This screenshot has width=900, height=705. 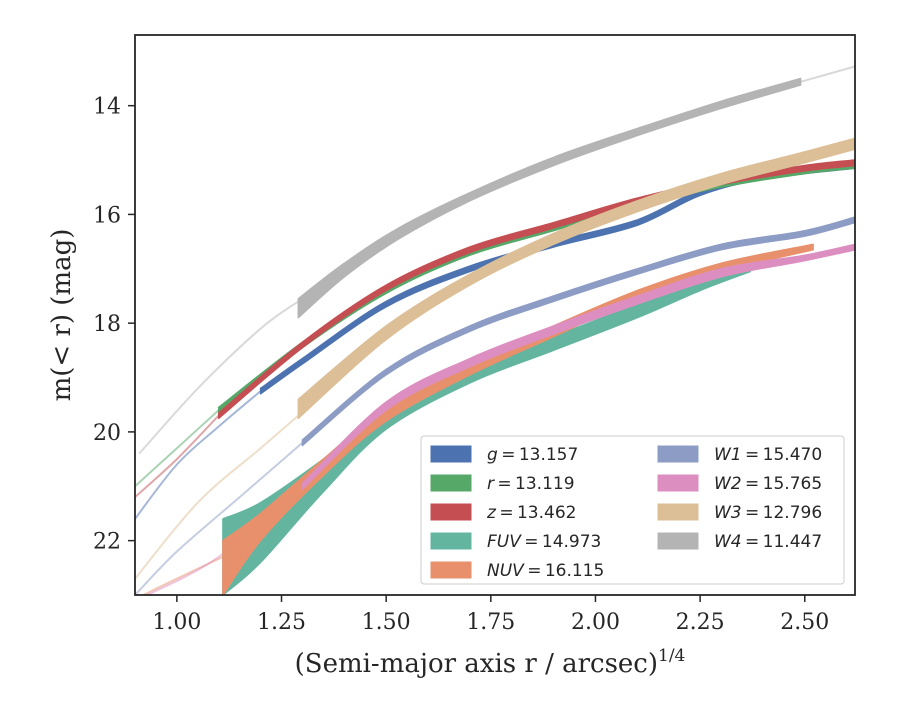 What do you see at coordinates (107, 433) in the screenshot?
I see `y-tick-label: 20` at bounding box center [107, 433].